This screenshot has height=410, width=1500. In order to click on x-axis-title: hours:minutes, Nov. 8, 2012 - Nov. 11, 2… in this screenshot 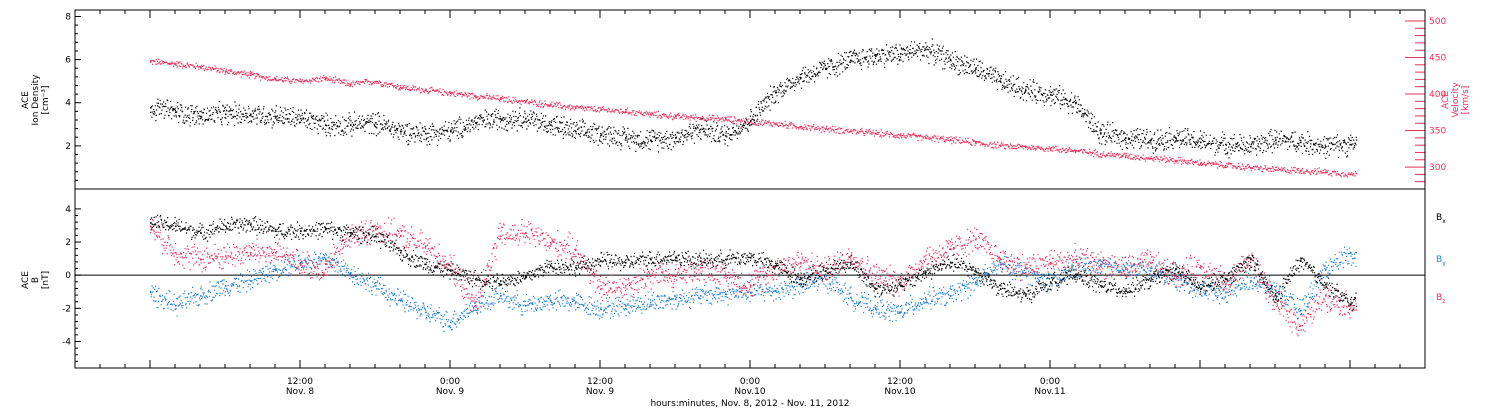, I will do `click(749, 404)`.